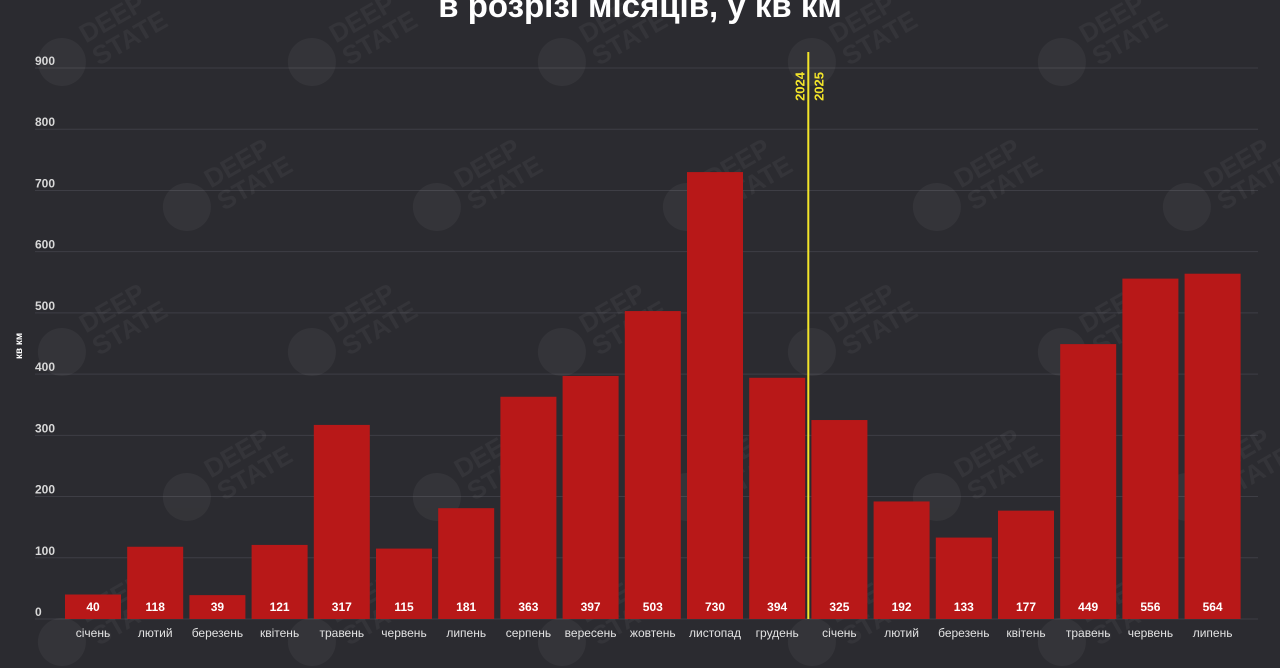 The height and width of the screenshot is (668, 1280). Describe the element at coordinates (528, 633) in the screenshot. I see `x-tick-label: серпень` at that location.